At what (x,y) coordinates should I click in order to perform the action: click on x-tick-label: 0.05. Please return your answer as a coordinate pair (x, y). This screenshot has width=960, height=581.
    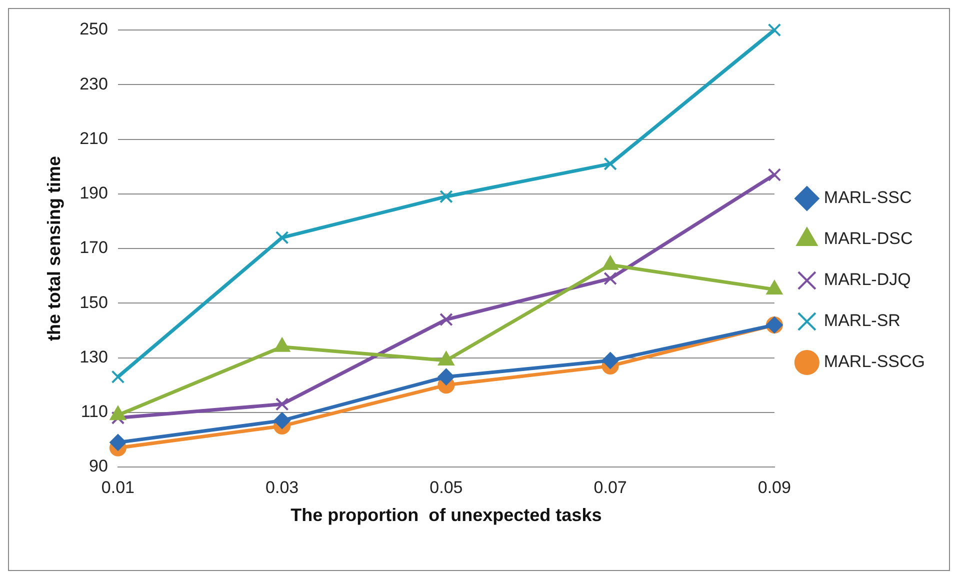
    Looking at the image, I should click on (446, 487).